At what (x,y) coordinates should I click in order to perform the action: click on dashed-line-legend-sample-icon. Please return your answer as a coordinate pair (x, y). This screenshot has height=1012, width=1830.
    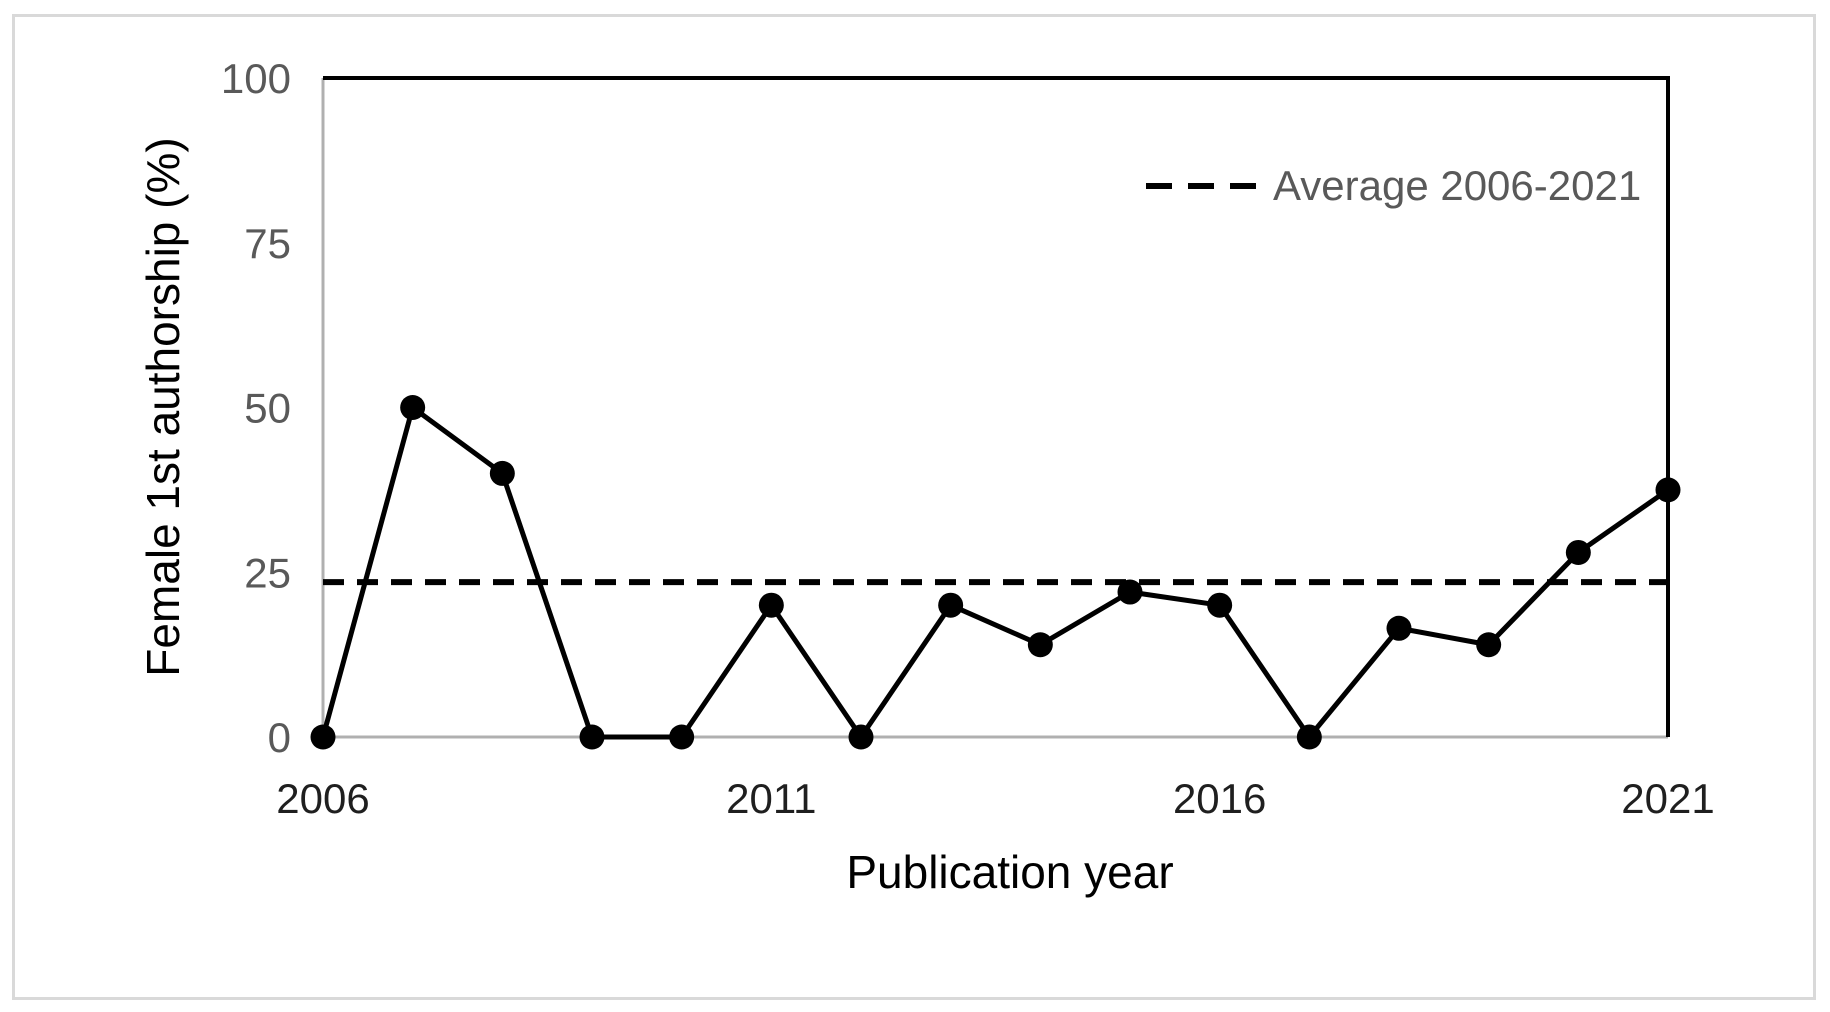
    Looking at the image, I should click on (1201, 186).